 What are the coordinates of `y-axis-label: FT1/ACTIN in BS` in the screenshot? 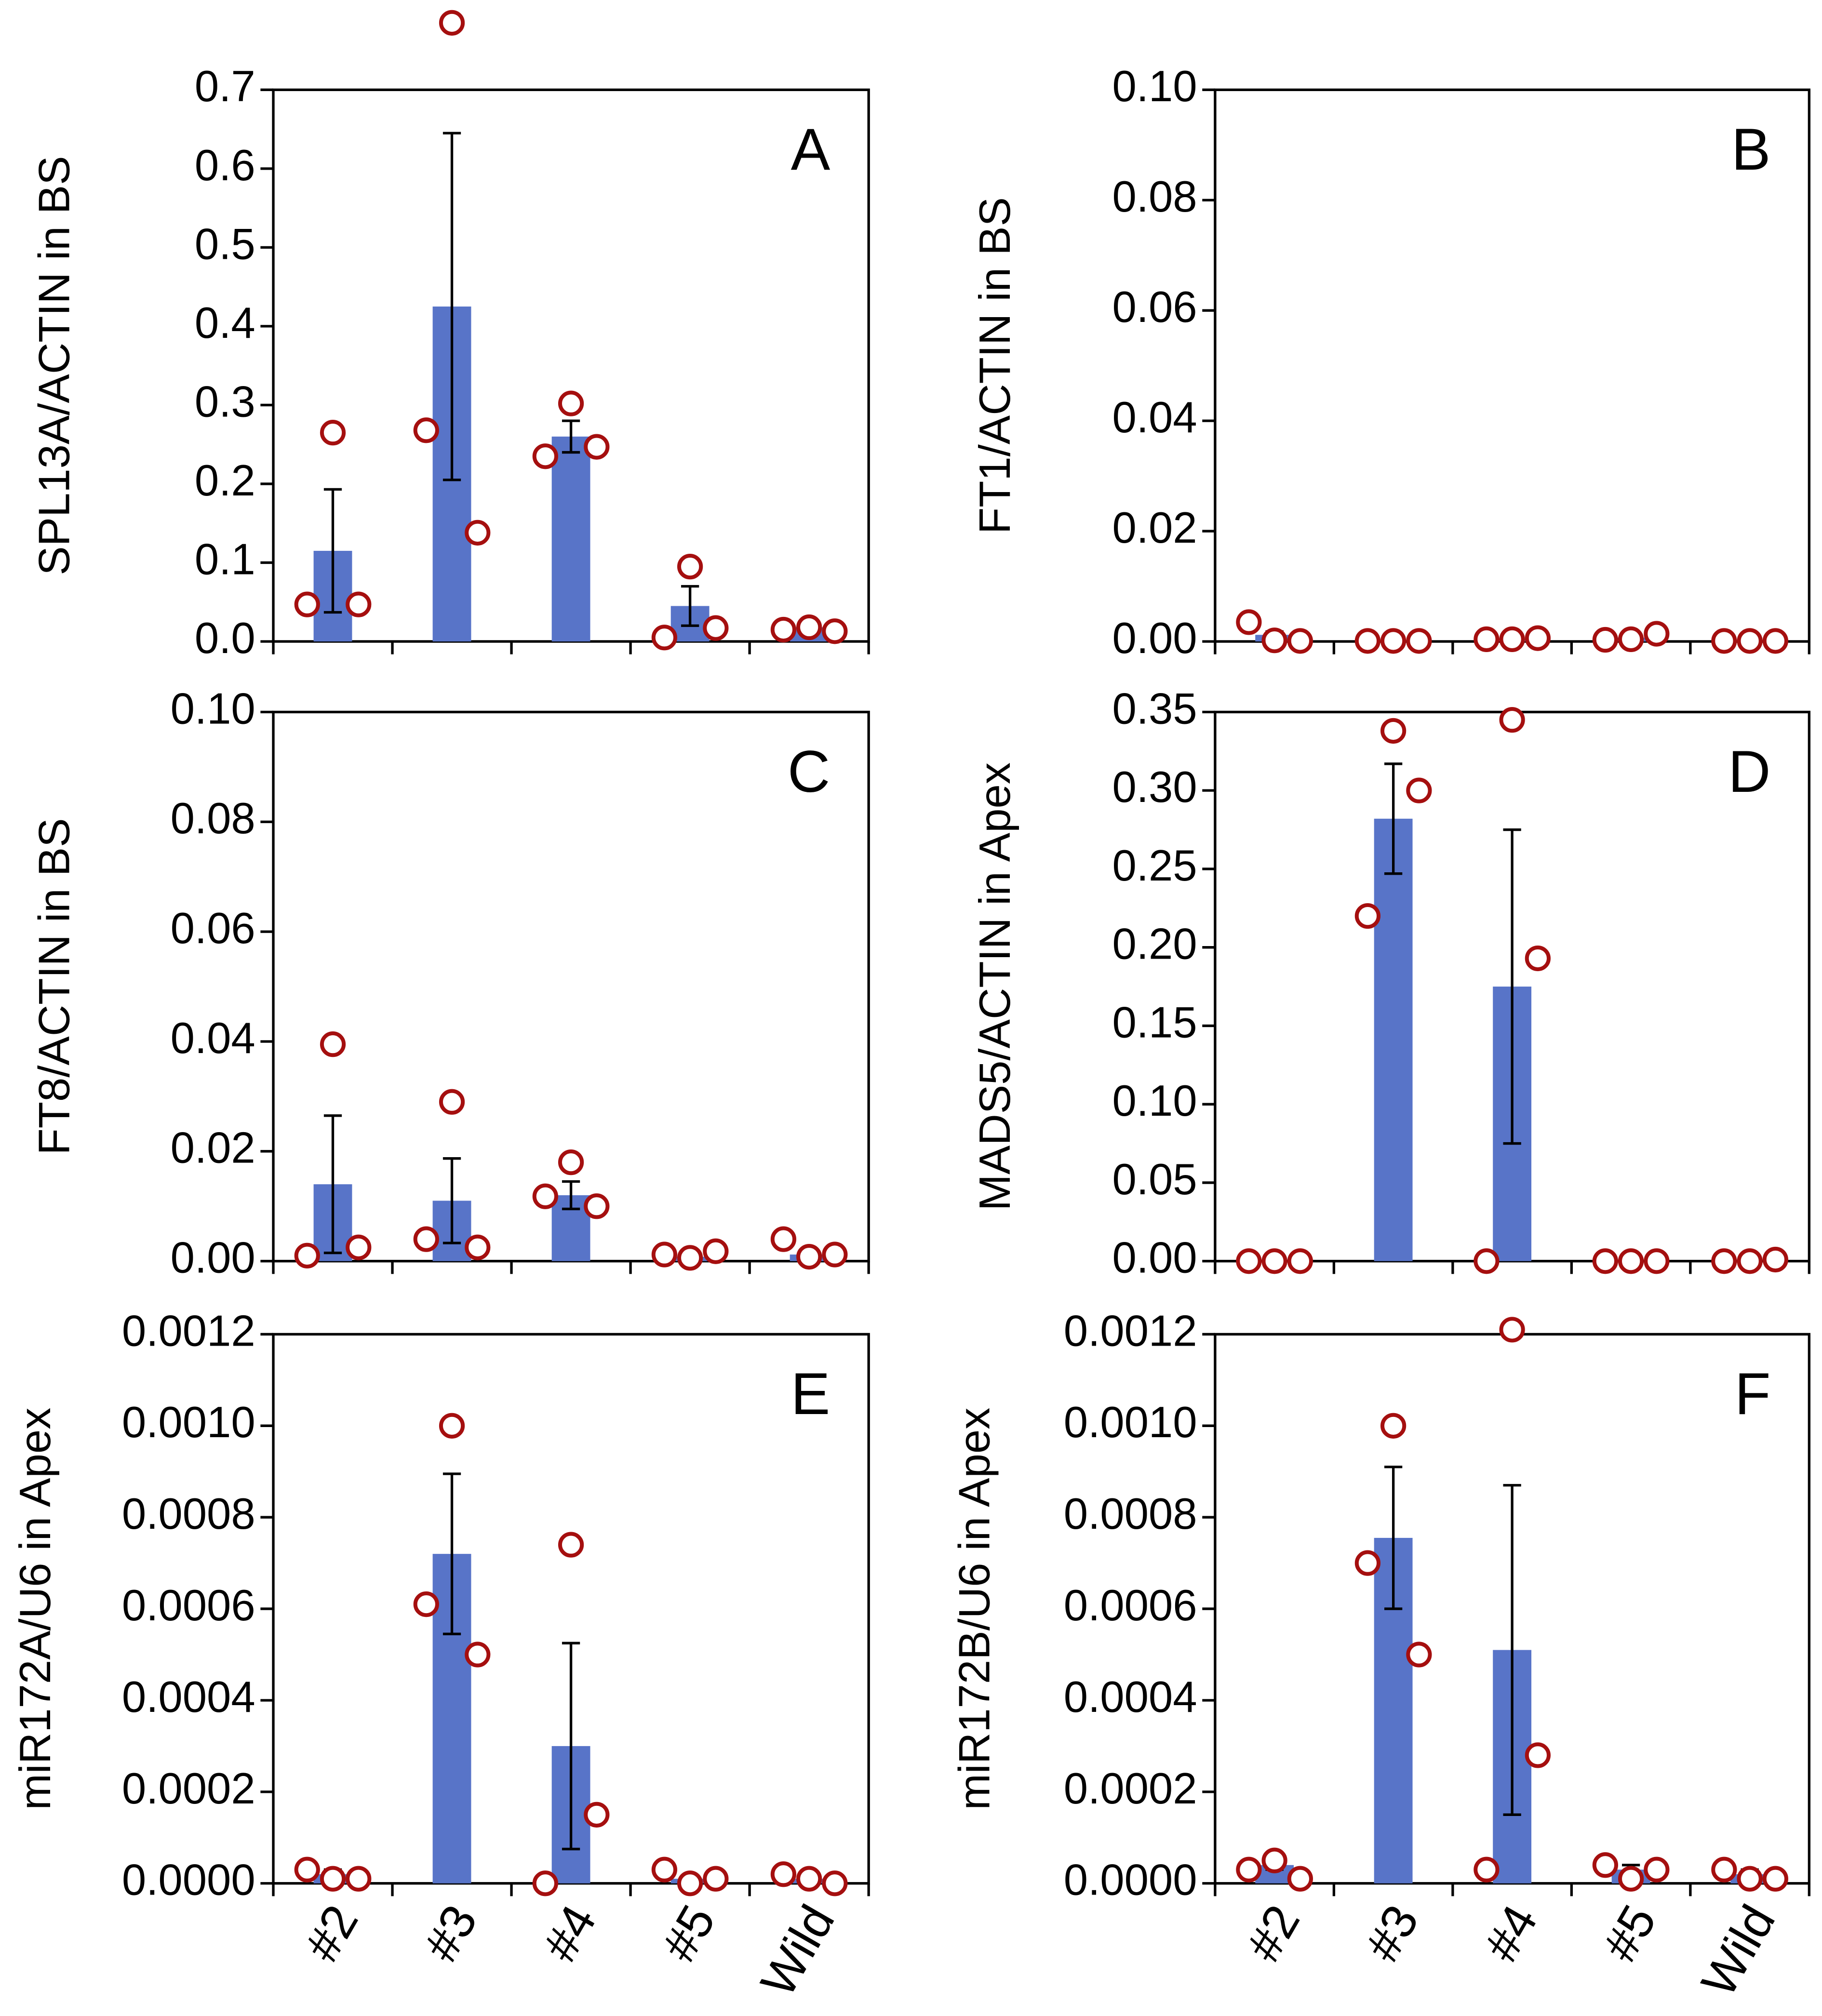 It's located at (995, 365).